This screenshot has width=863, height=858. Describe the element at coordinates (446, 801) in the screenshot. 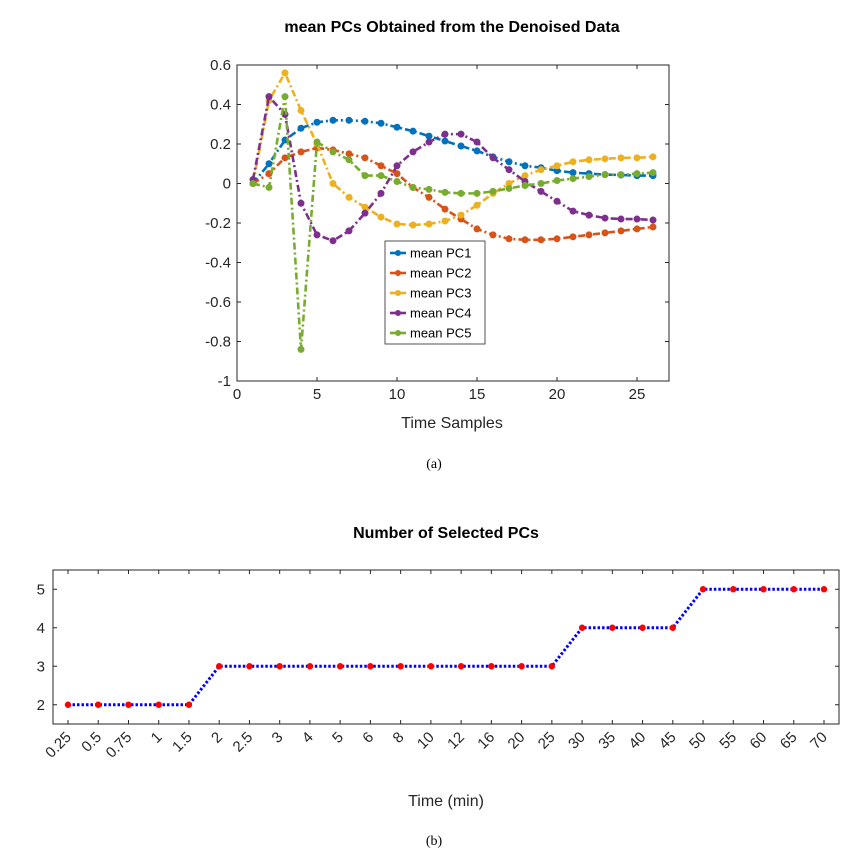

I see `chart-b-xlabel: Time (min)` at that location.